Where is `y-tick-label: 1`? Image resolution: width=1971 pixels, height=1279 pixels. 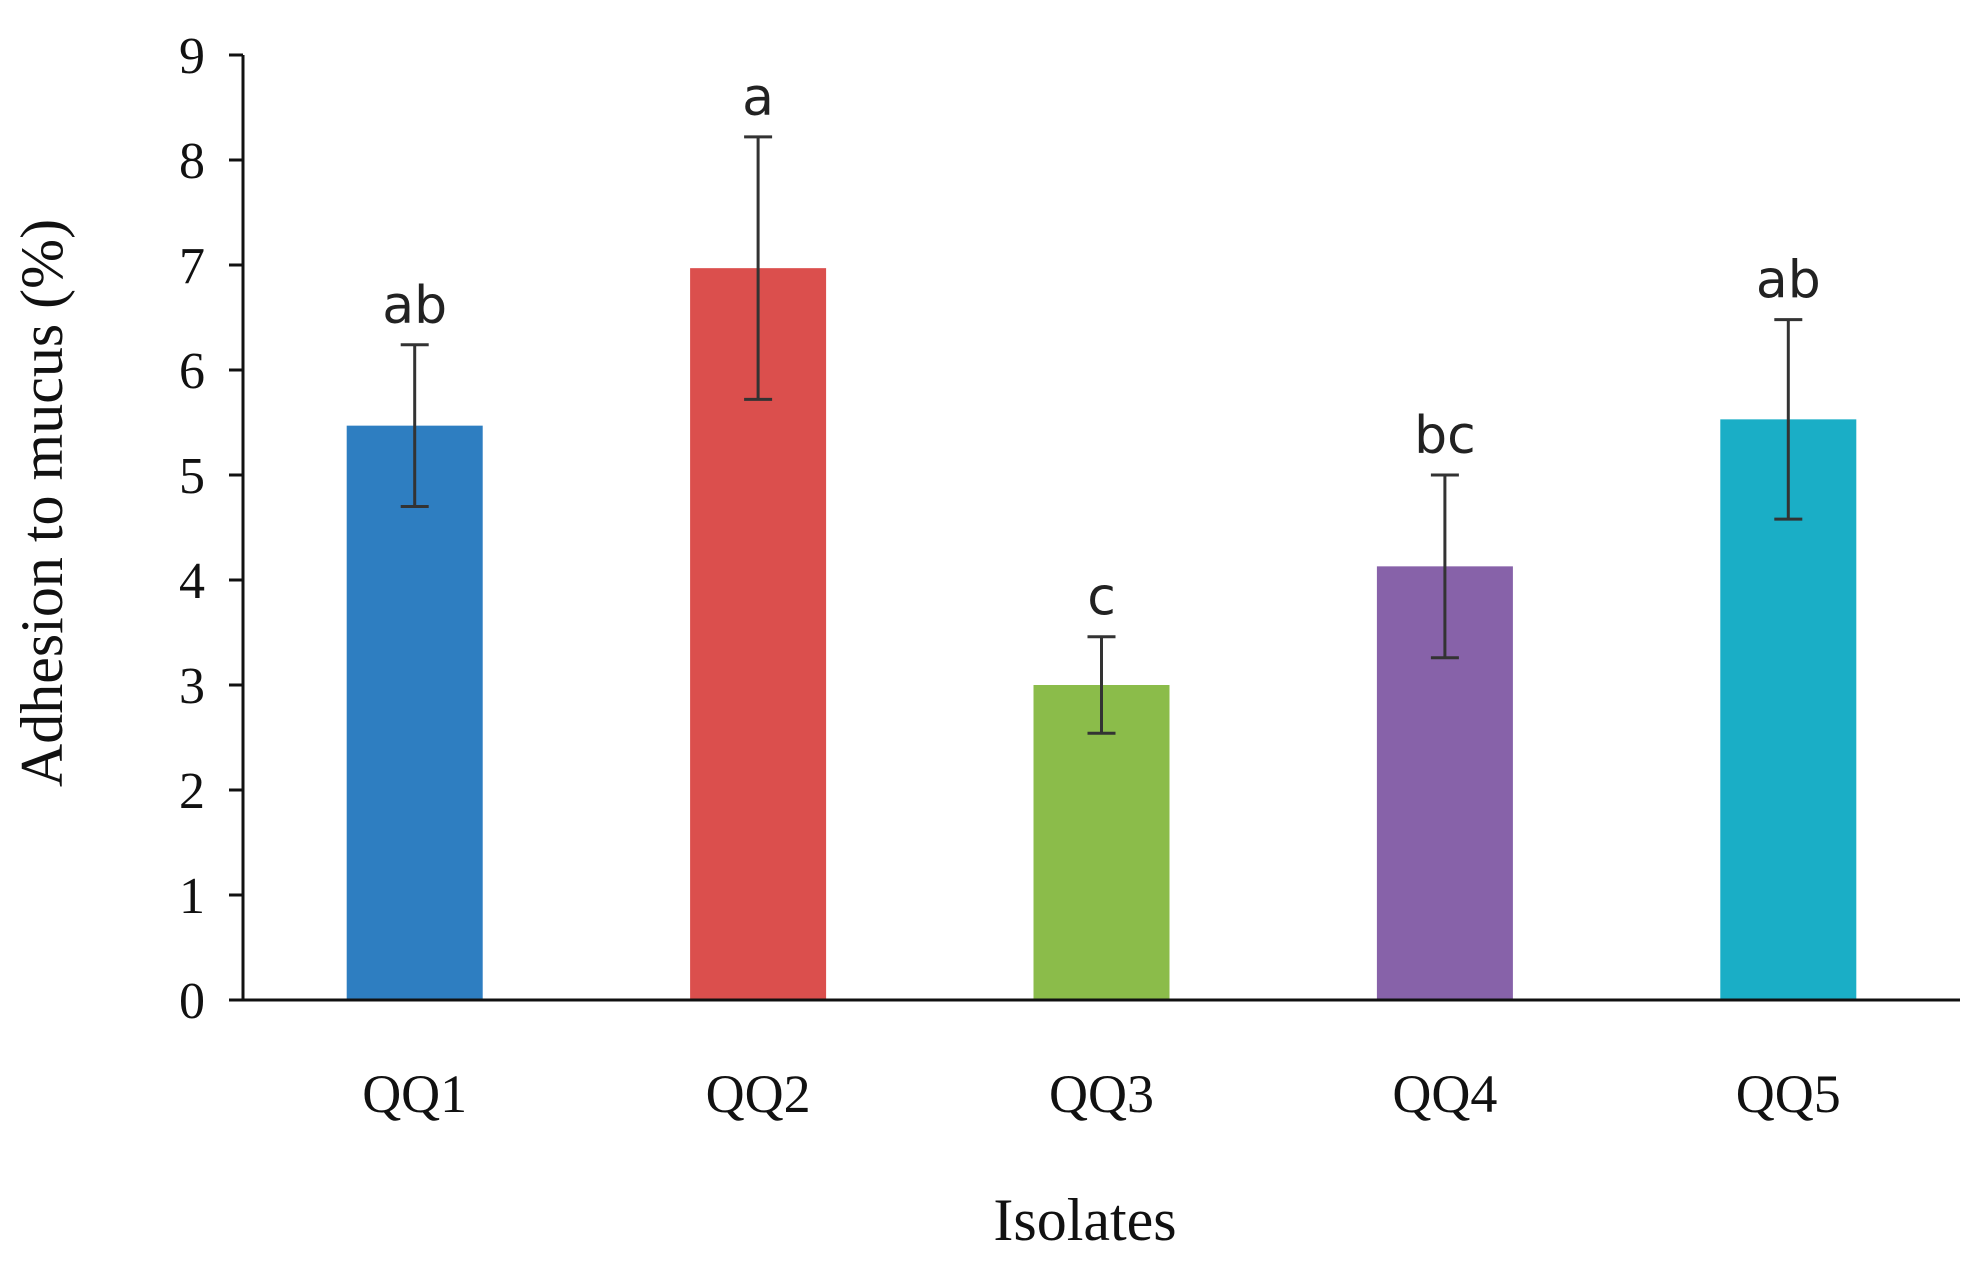 y-tick-label: 1 is located at coordinates (192, 896).